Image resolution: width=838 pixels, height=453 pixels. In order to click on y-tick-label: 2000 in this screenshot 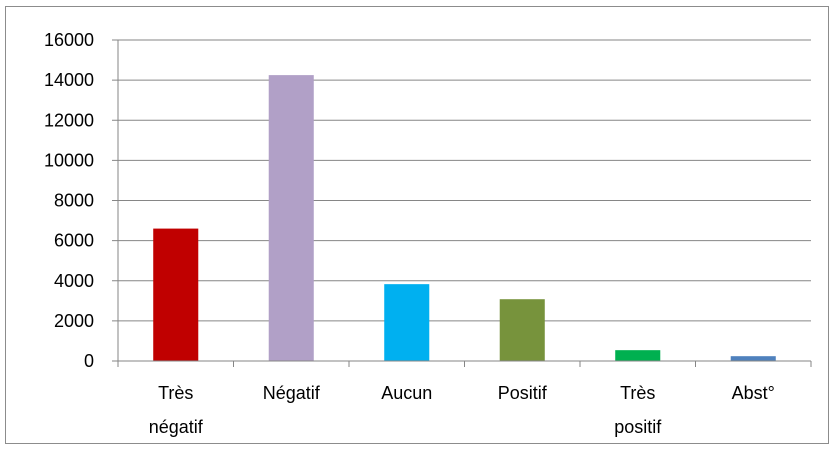, I will do `click(74, 321)`.